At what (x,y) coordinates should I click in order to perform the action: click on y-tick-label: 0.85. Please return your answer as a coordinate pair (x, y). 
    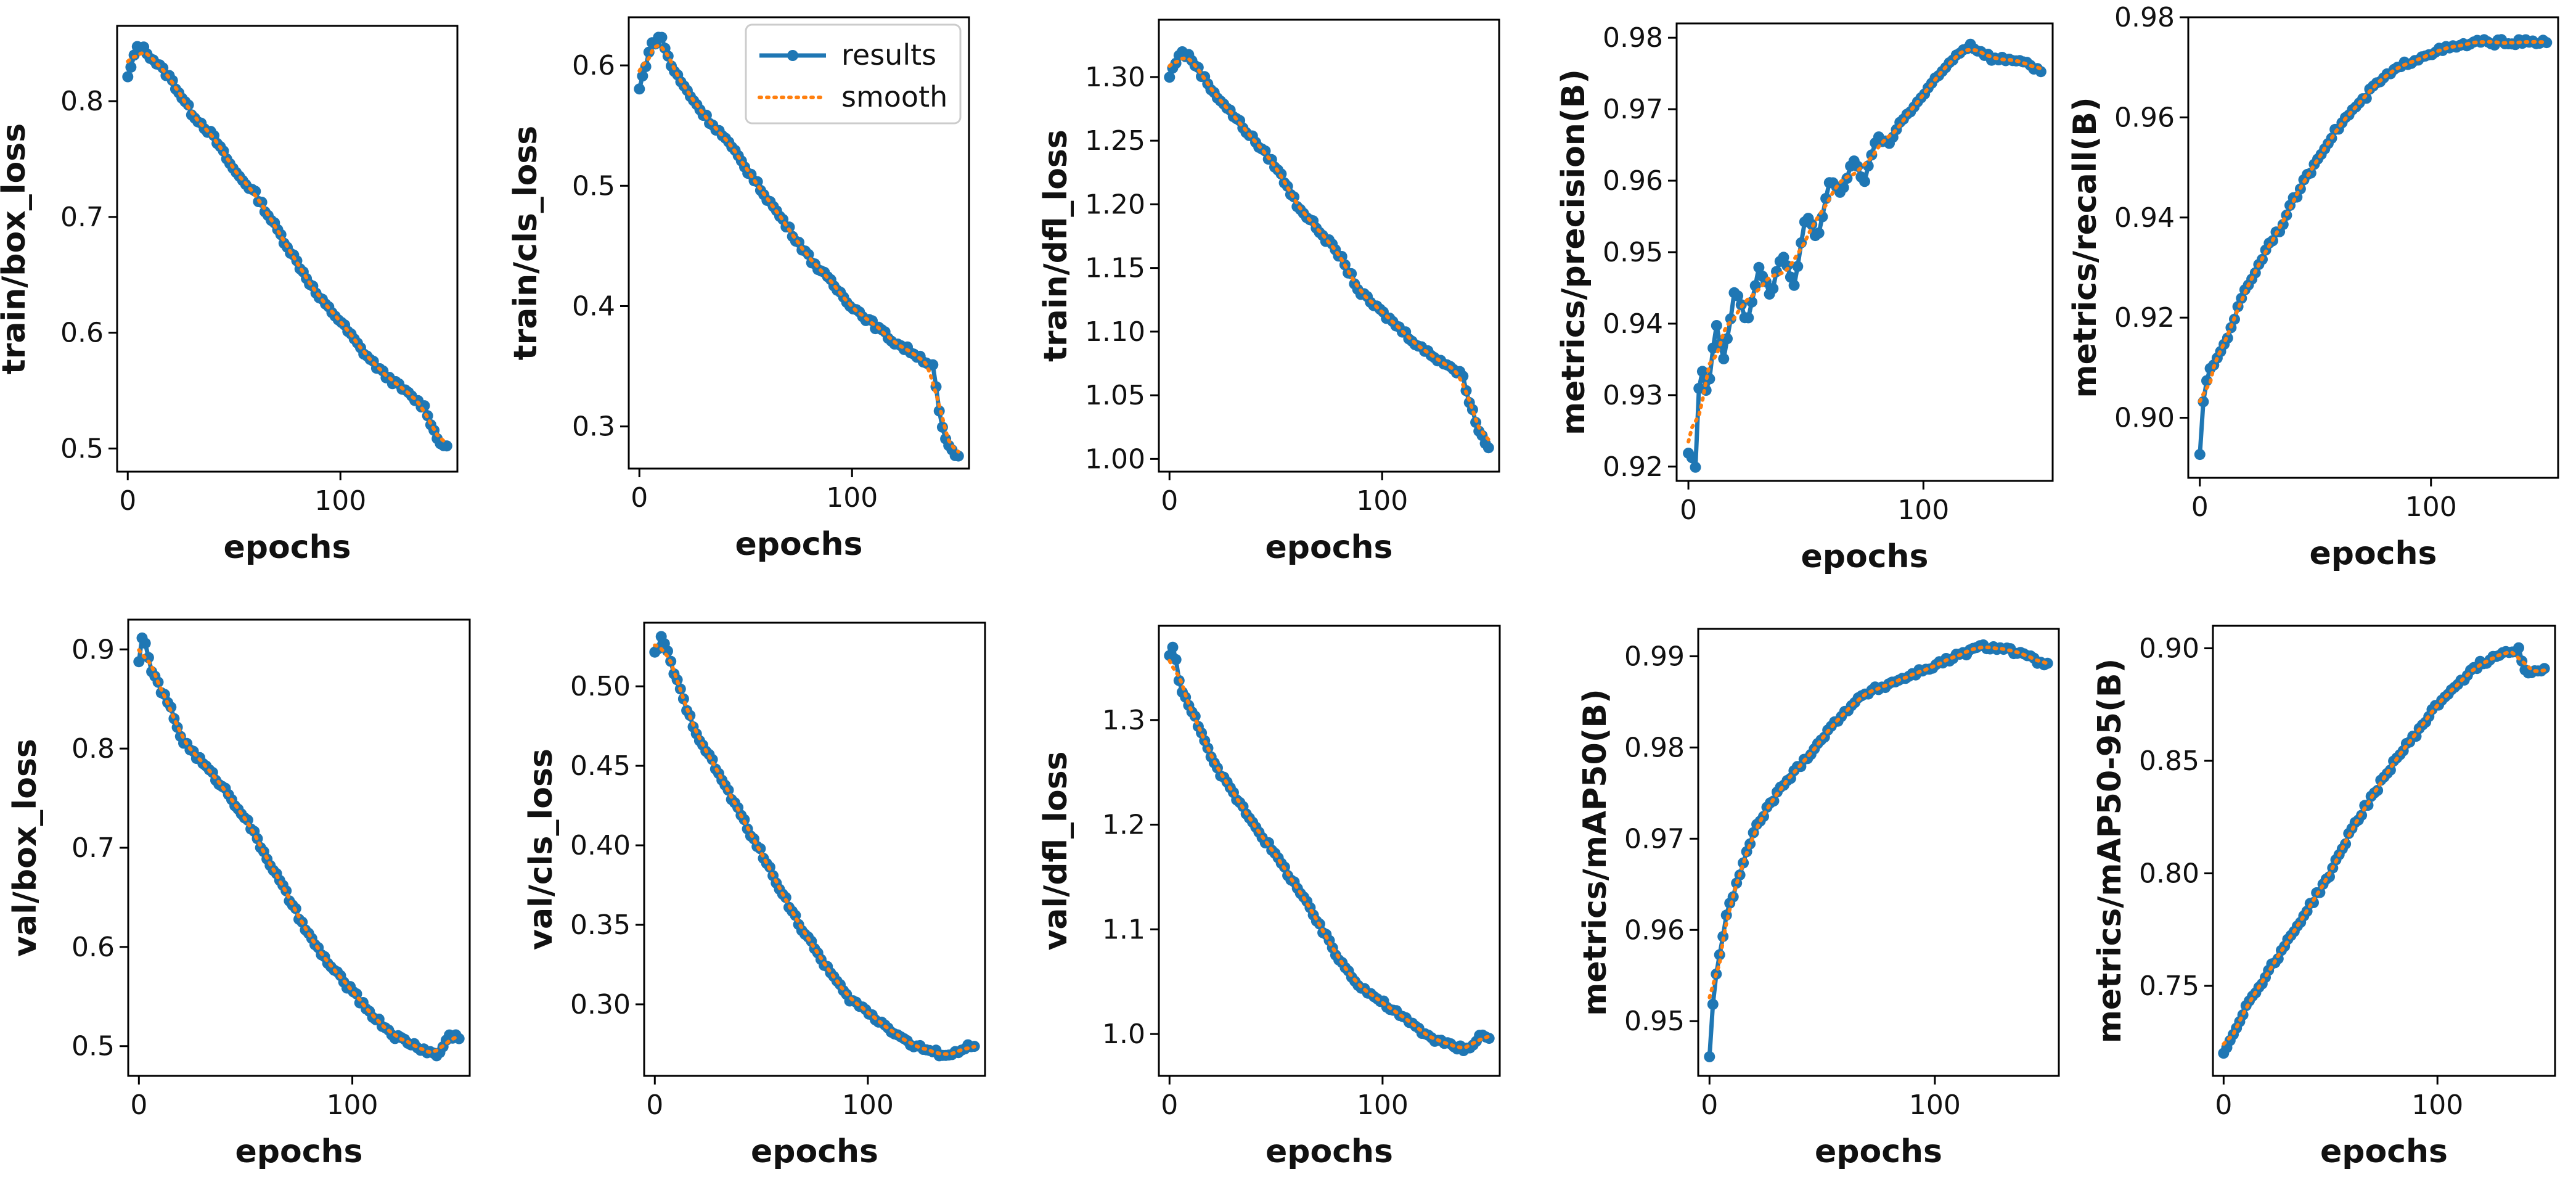
    Looking at the image, I should click on (2169, 761).